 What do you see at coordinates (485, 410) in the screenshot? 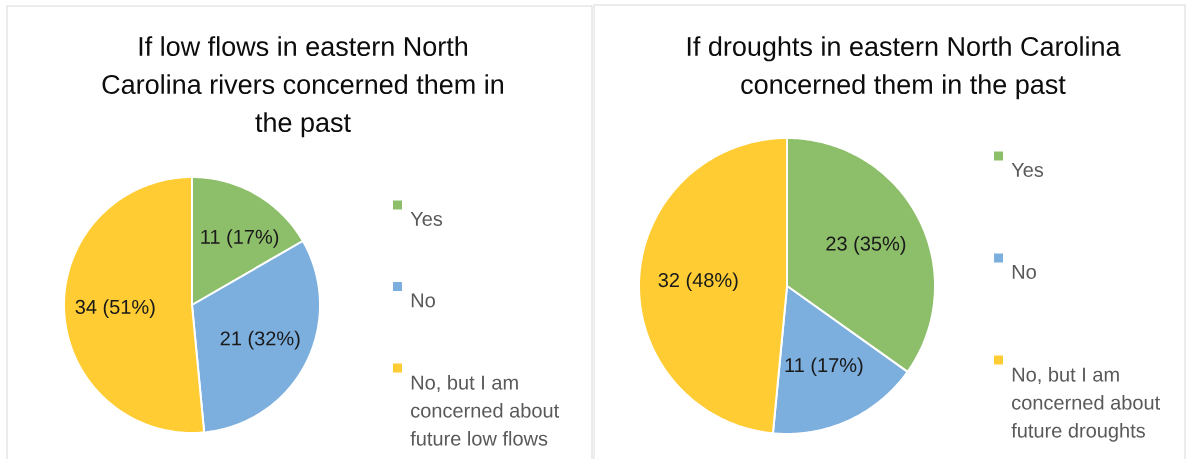
I see `legend-label: No, but I am concerned about future low flows` at bounding box center [485, 410].